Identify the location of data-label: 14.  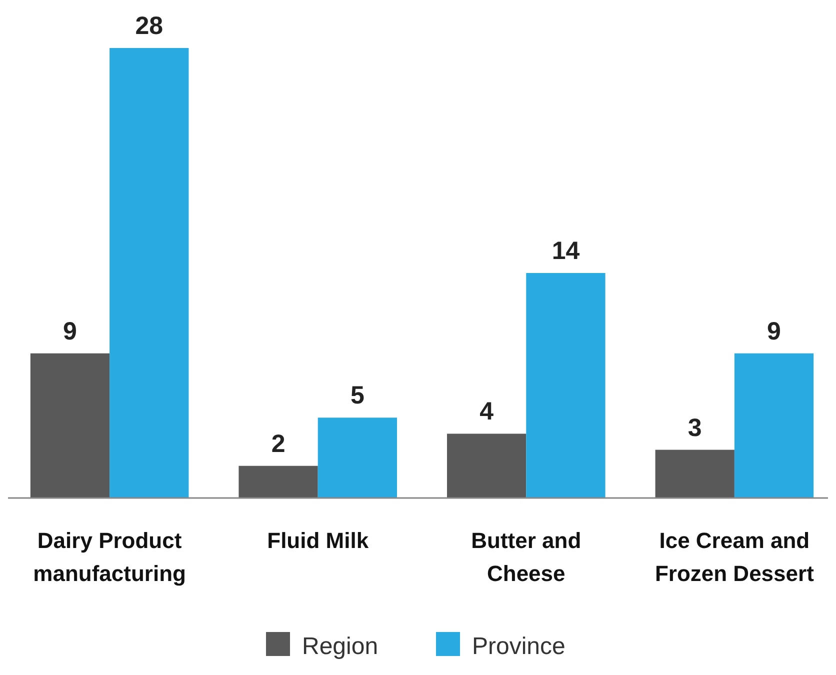
(566, 251).